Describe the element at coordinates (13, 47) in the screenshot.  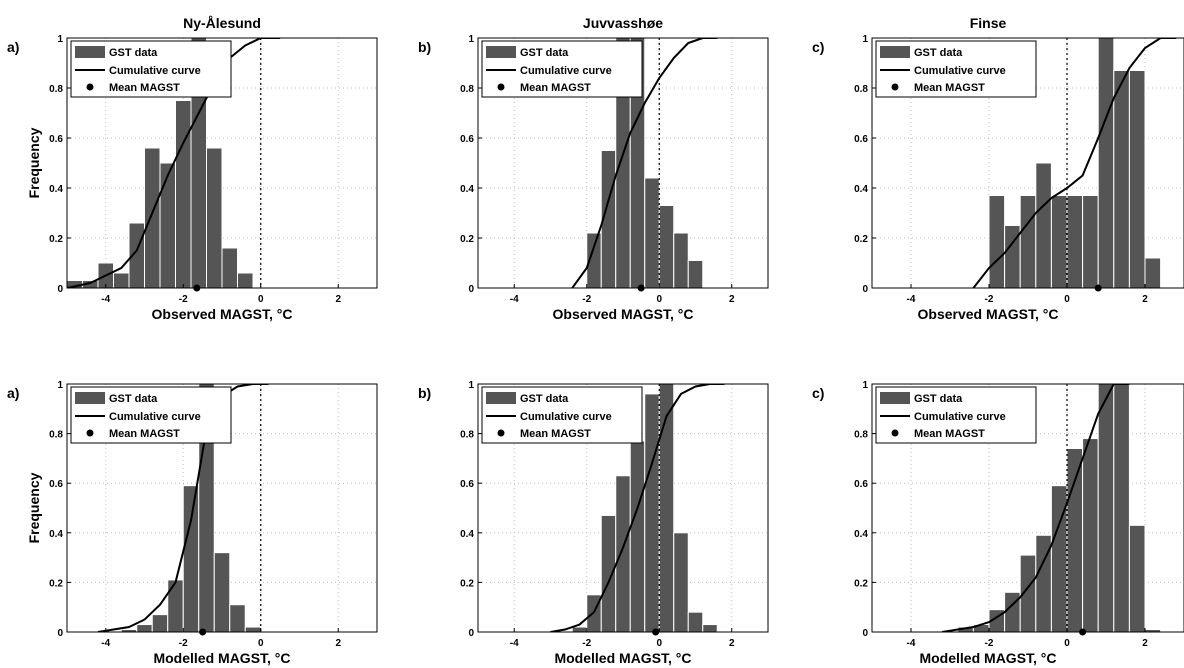
I see `panel-label: a)` at that location.